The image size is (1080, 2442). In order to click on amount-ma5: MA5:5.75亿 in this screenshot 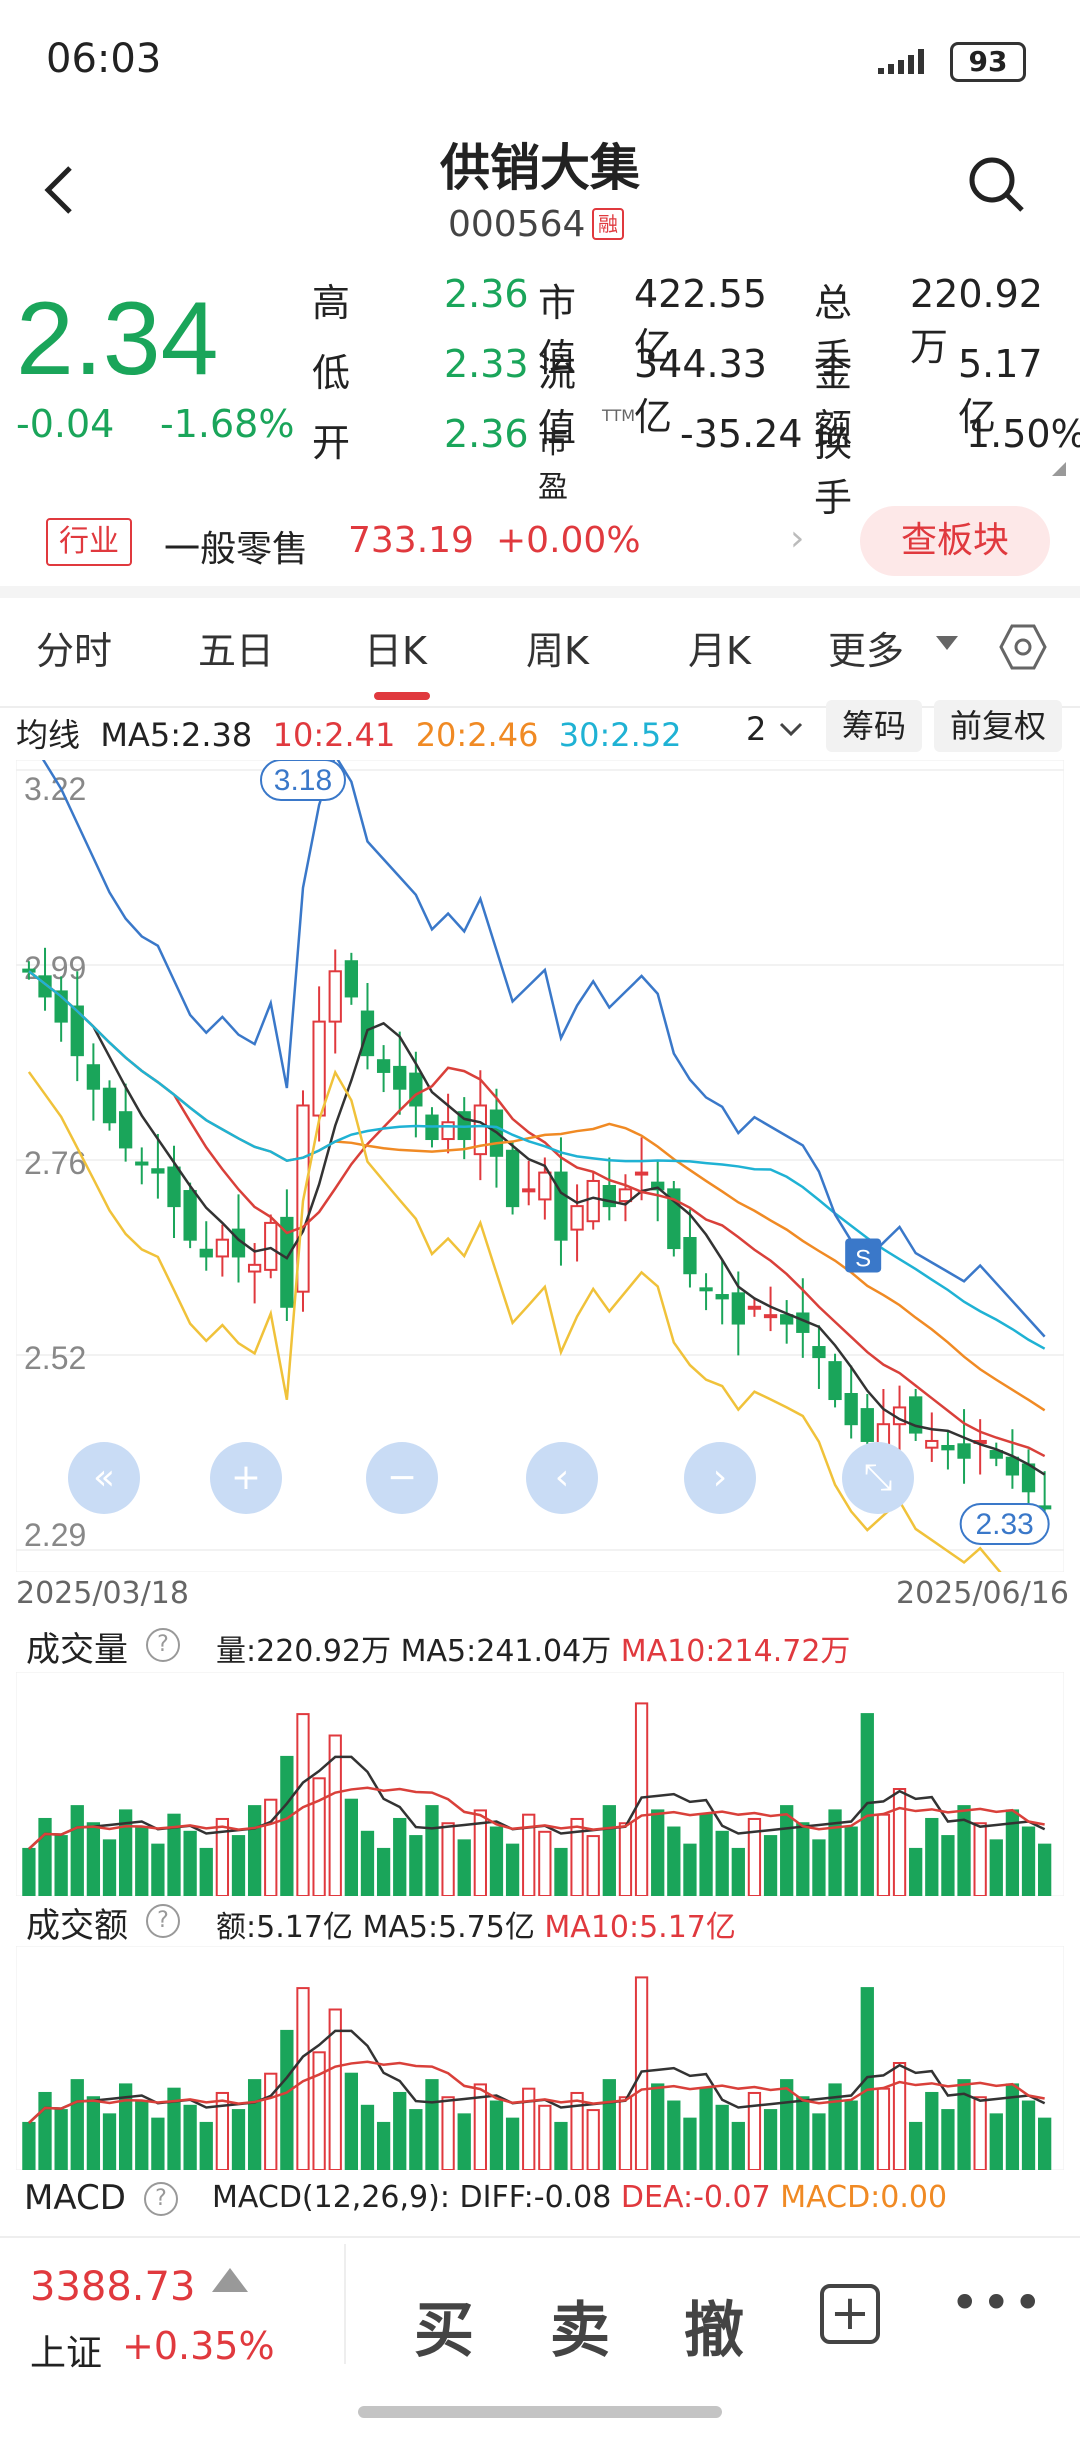, I will do `click(448, 1927)`.